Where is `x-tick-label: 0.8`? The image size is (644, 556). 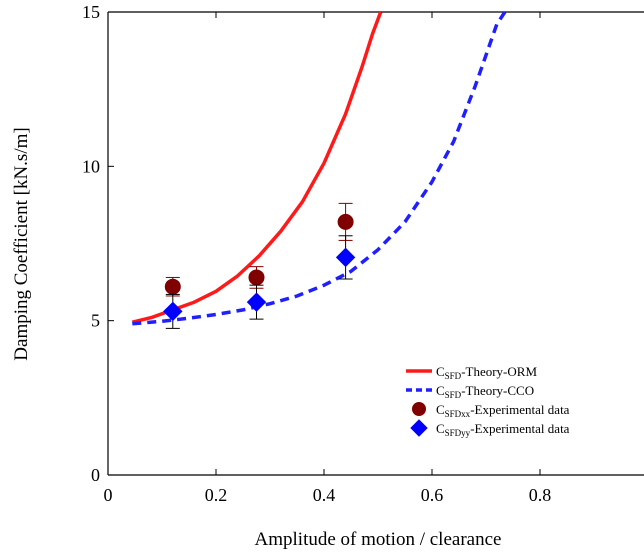 x-tick-label: 0.8 is located at coordinates (540, 495).